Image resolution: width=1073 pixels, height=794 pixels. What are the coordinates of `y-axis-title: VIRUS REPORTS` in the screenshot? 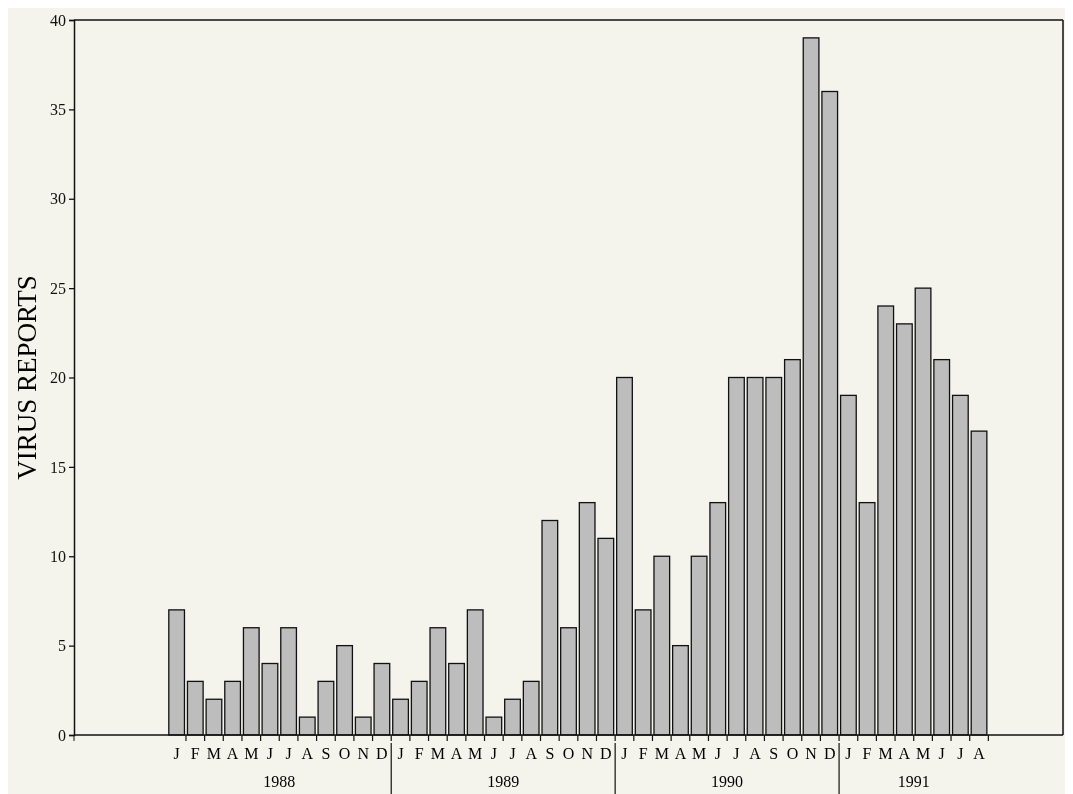 It's located at (27, 377).